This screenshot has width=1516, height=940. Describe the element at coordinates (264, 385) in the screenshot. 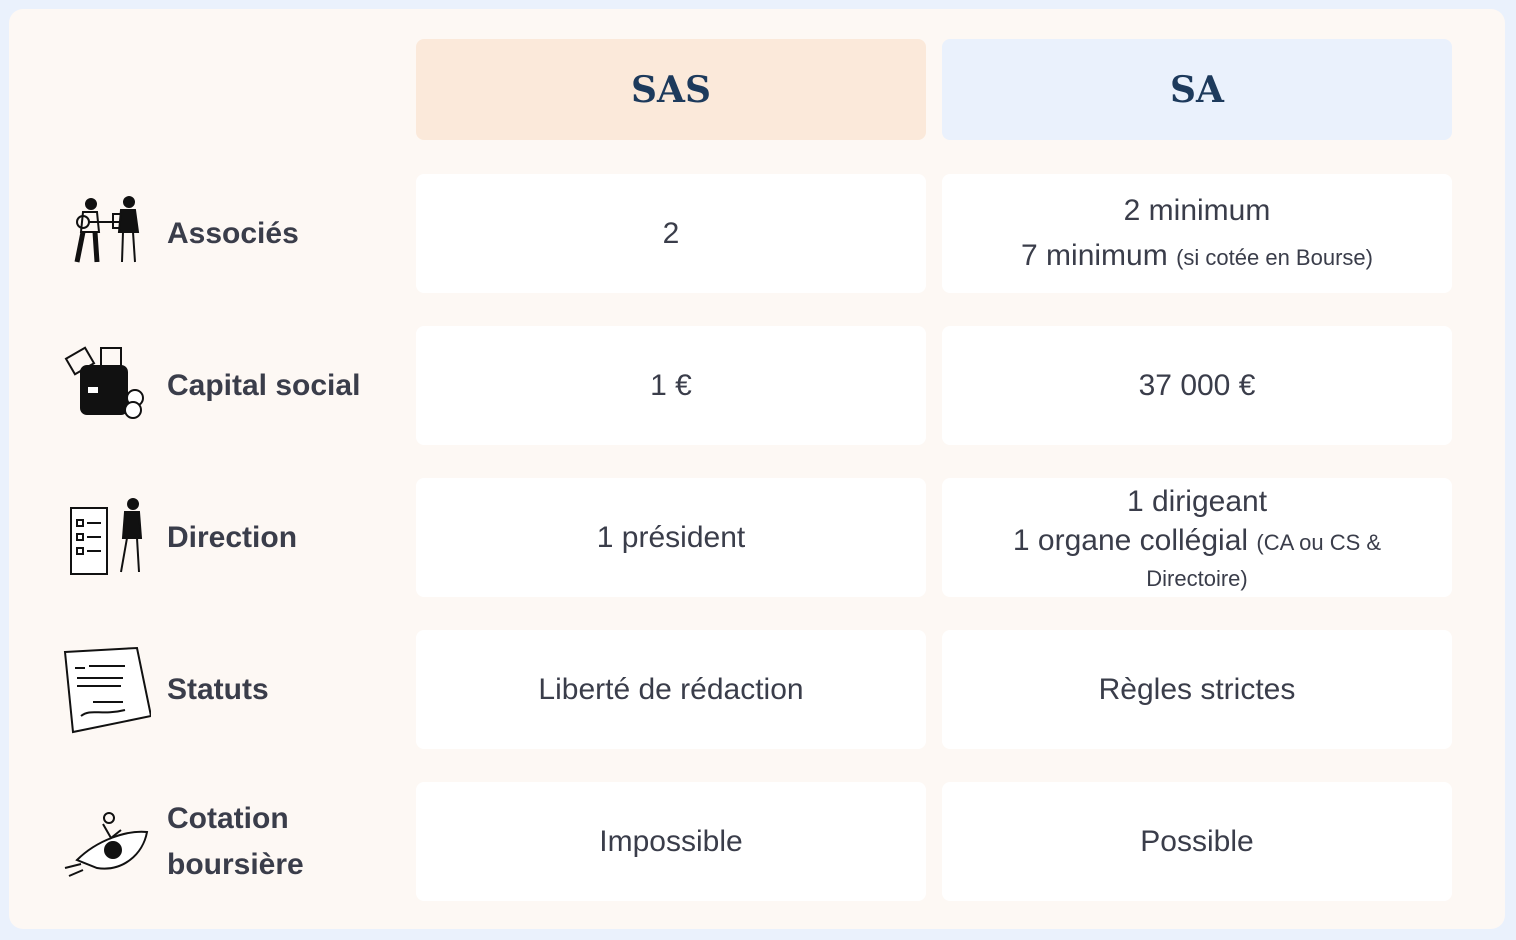

I see `row-label: Capital social` at that location.